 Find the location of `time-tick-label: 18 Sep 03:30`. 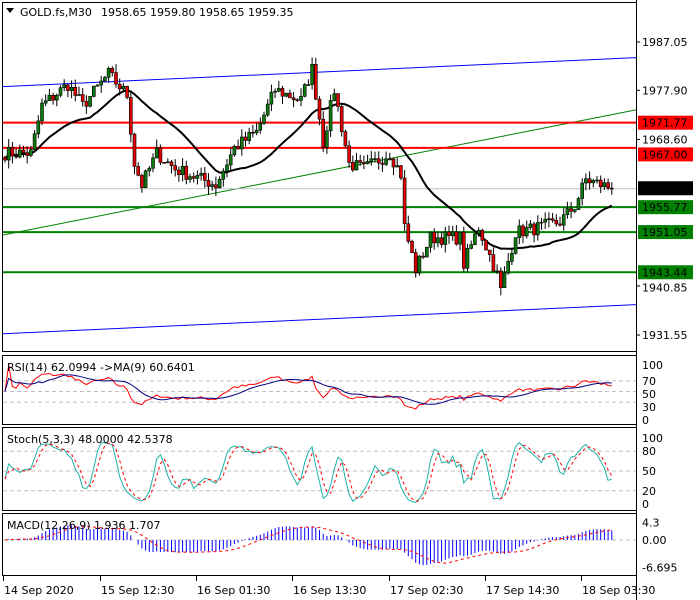

time-tick-label: 18 Sep 03:30 is located at coordinates (618, 590).